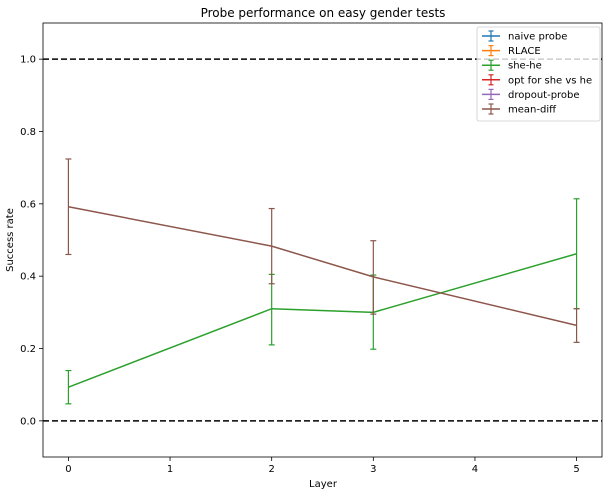 This screenshot has width=609, height=496. What do you see at coordinates (31, 241) in the screenshot?
I see `y-axis-ticks: 0.0 0.2 0.4 0.6 0.8 1.0` at bounding box center [31, 241].